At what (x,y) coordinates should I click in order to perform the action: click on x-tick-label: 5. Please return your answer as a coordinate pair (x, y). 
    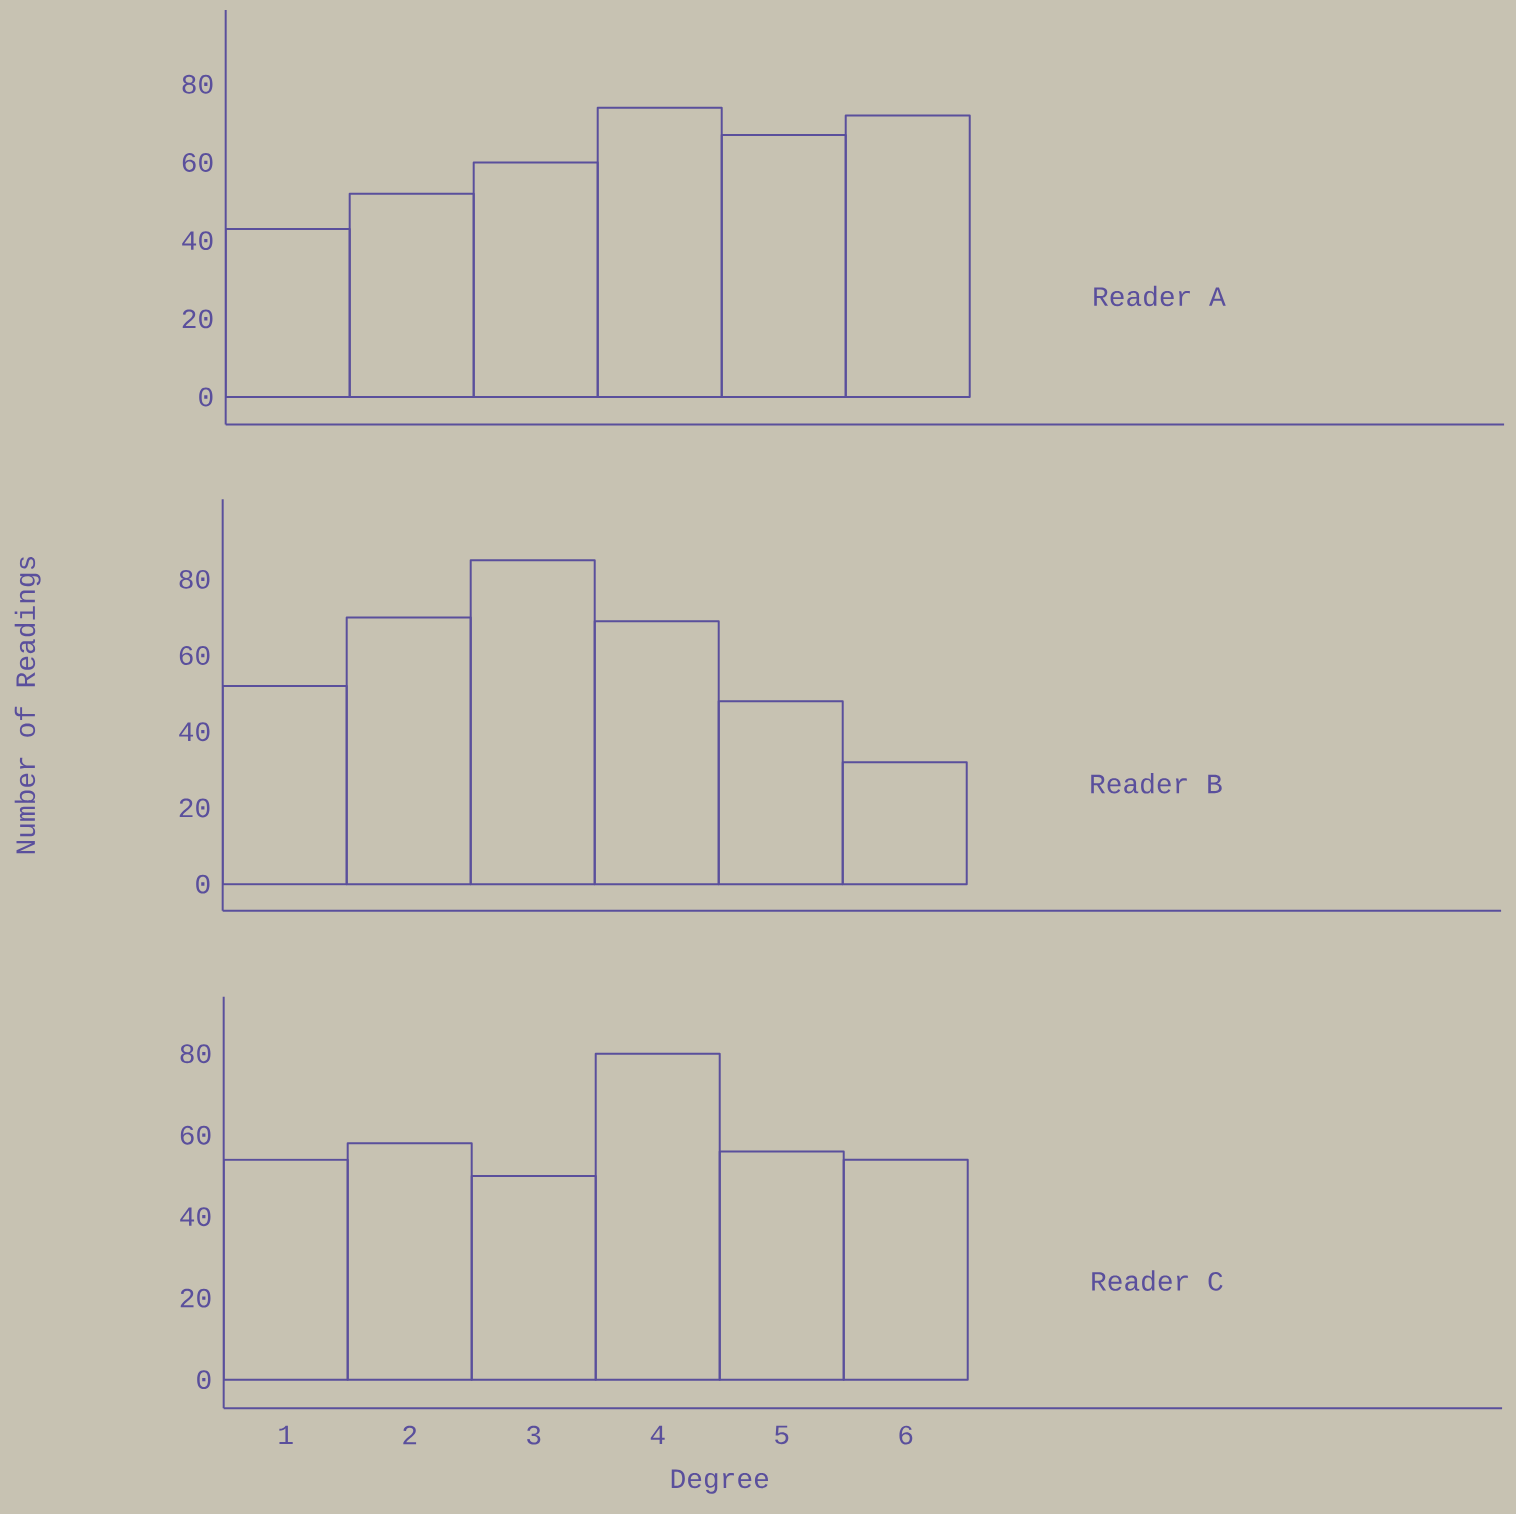
    Looking at the image, I should click on (782, 1435).